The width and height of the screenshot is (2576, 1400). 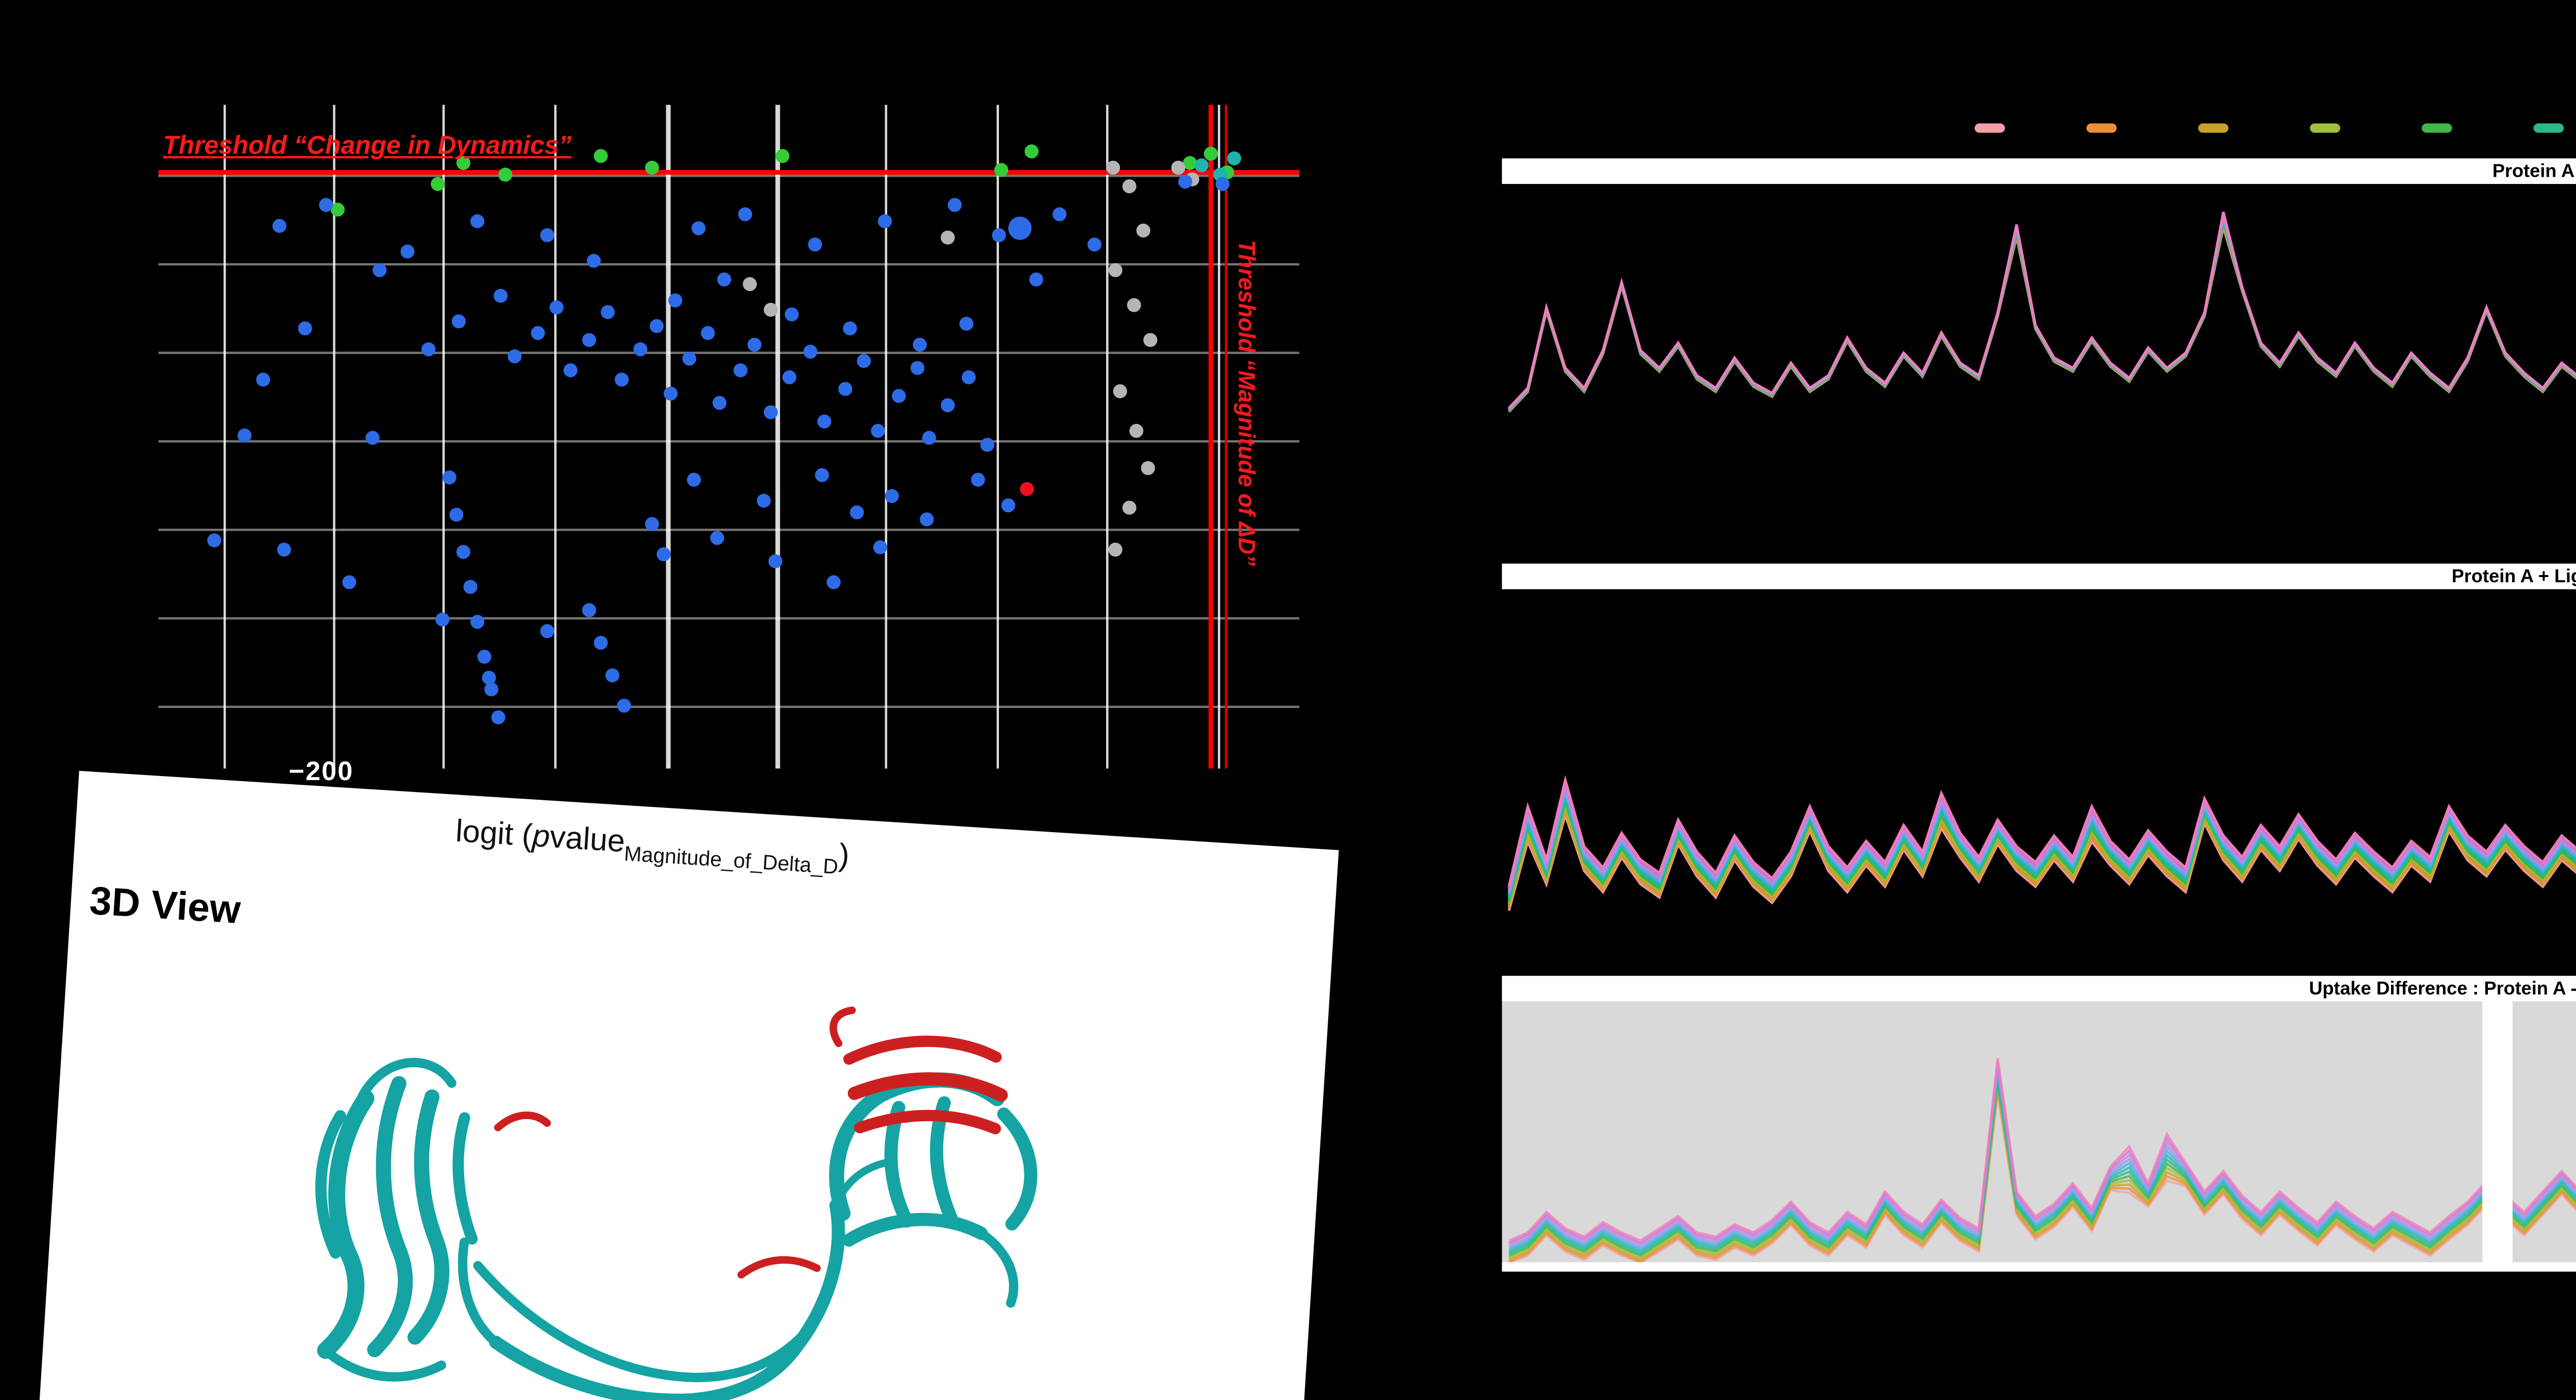 I want to click on vertical-threshold-line, so click(x=1210, y=437).